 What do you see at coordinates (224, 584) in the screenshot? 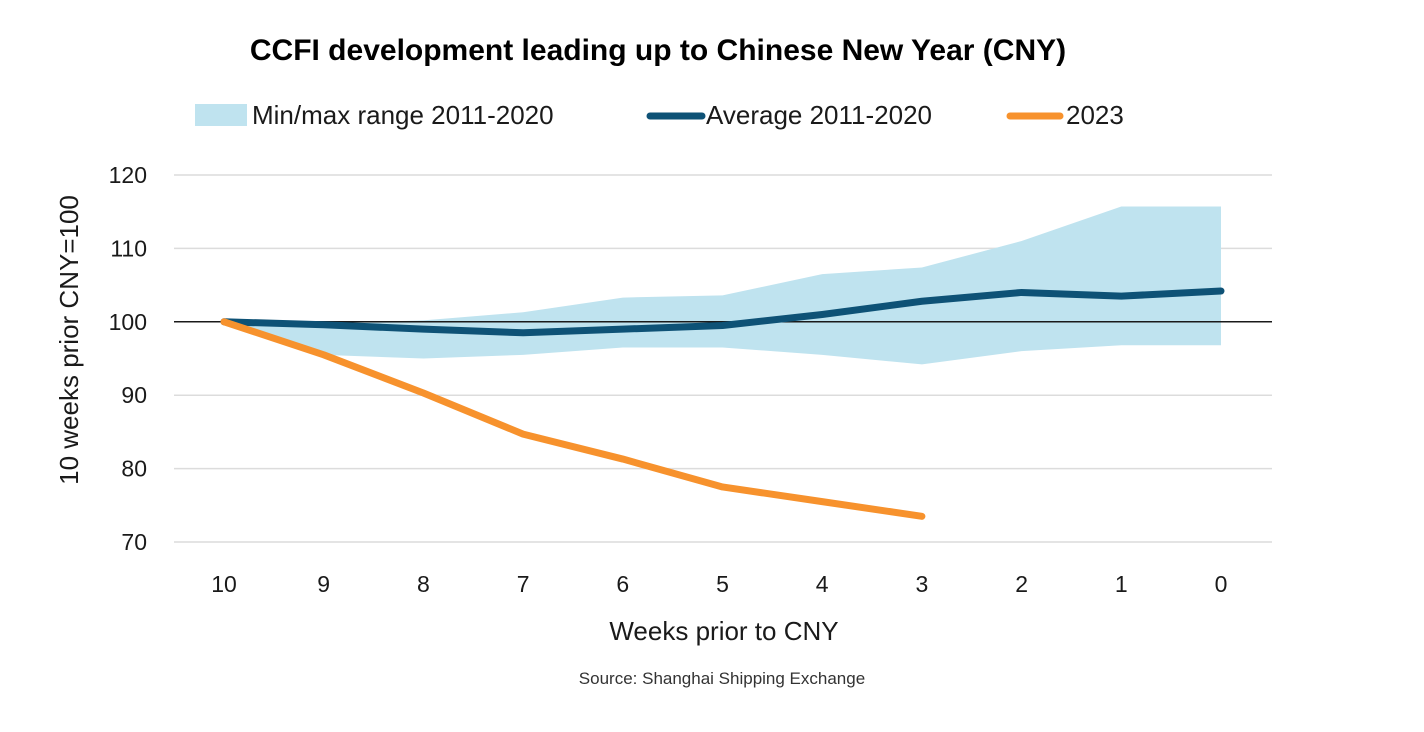
I see `x-tick-label: 10` at bounding box center [224, 584].